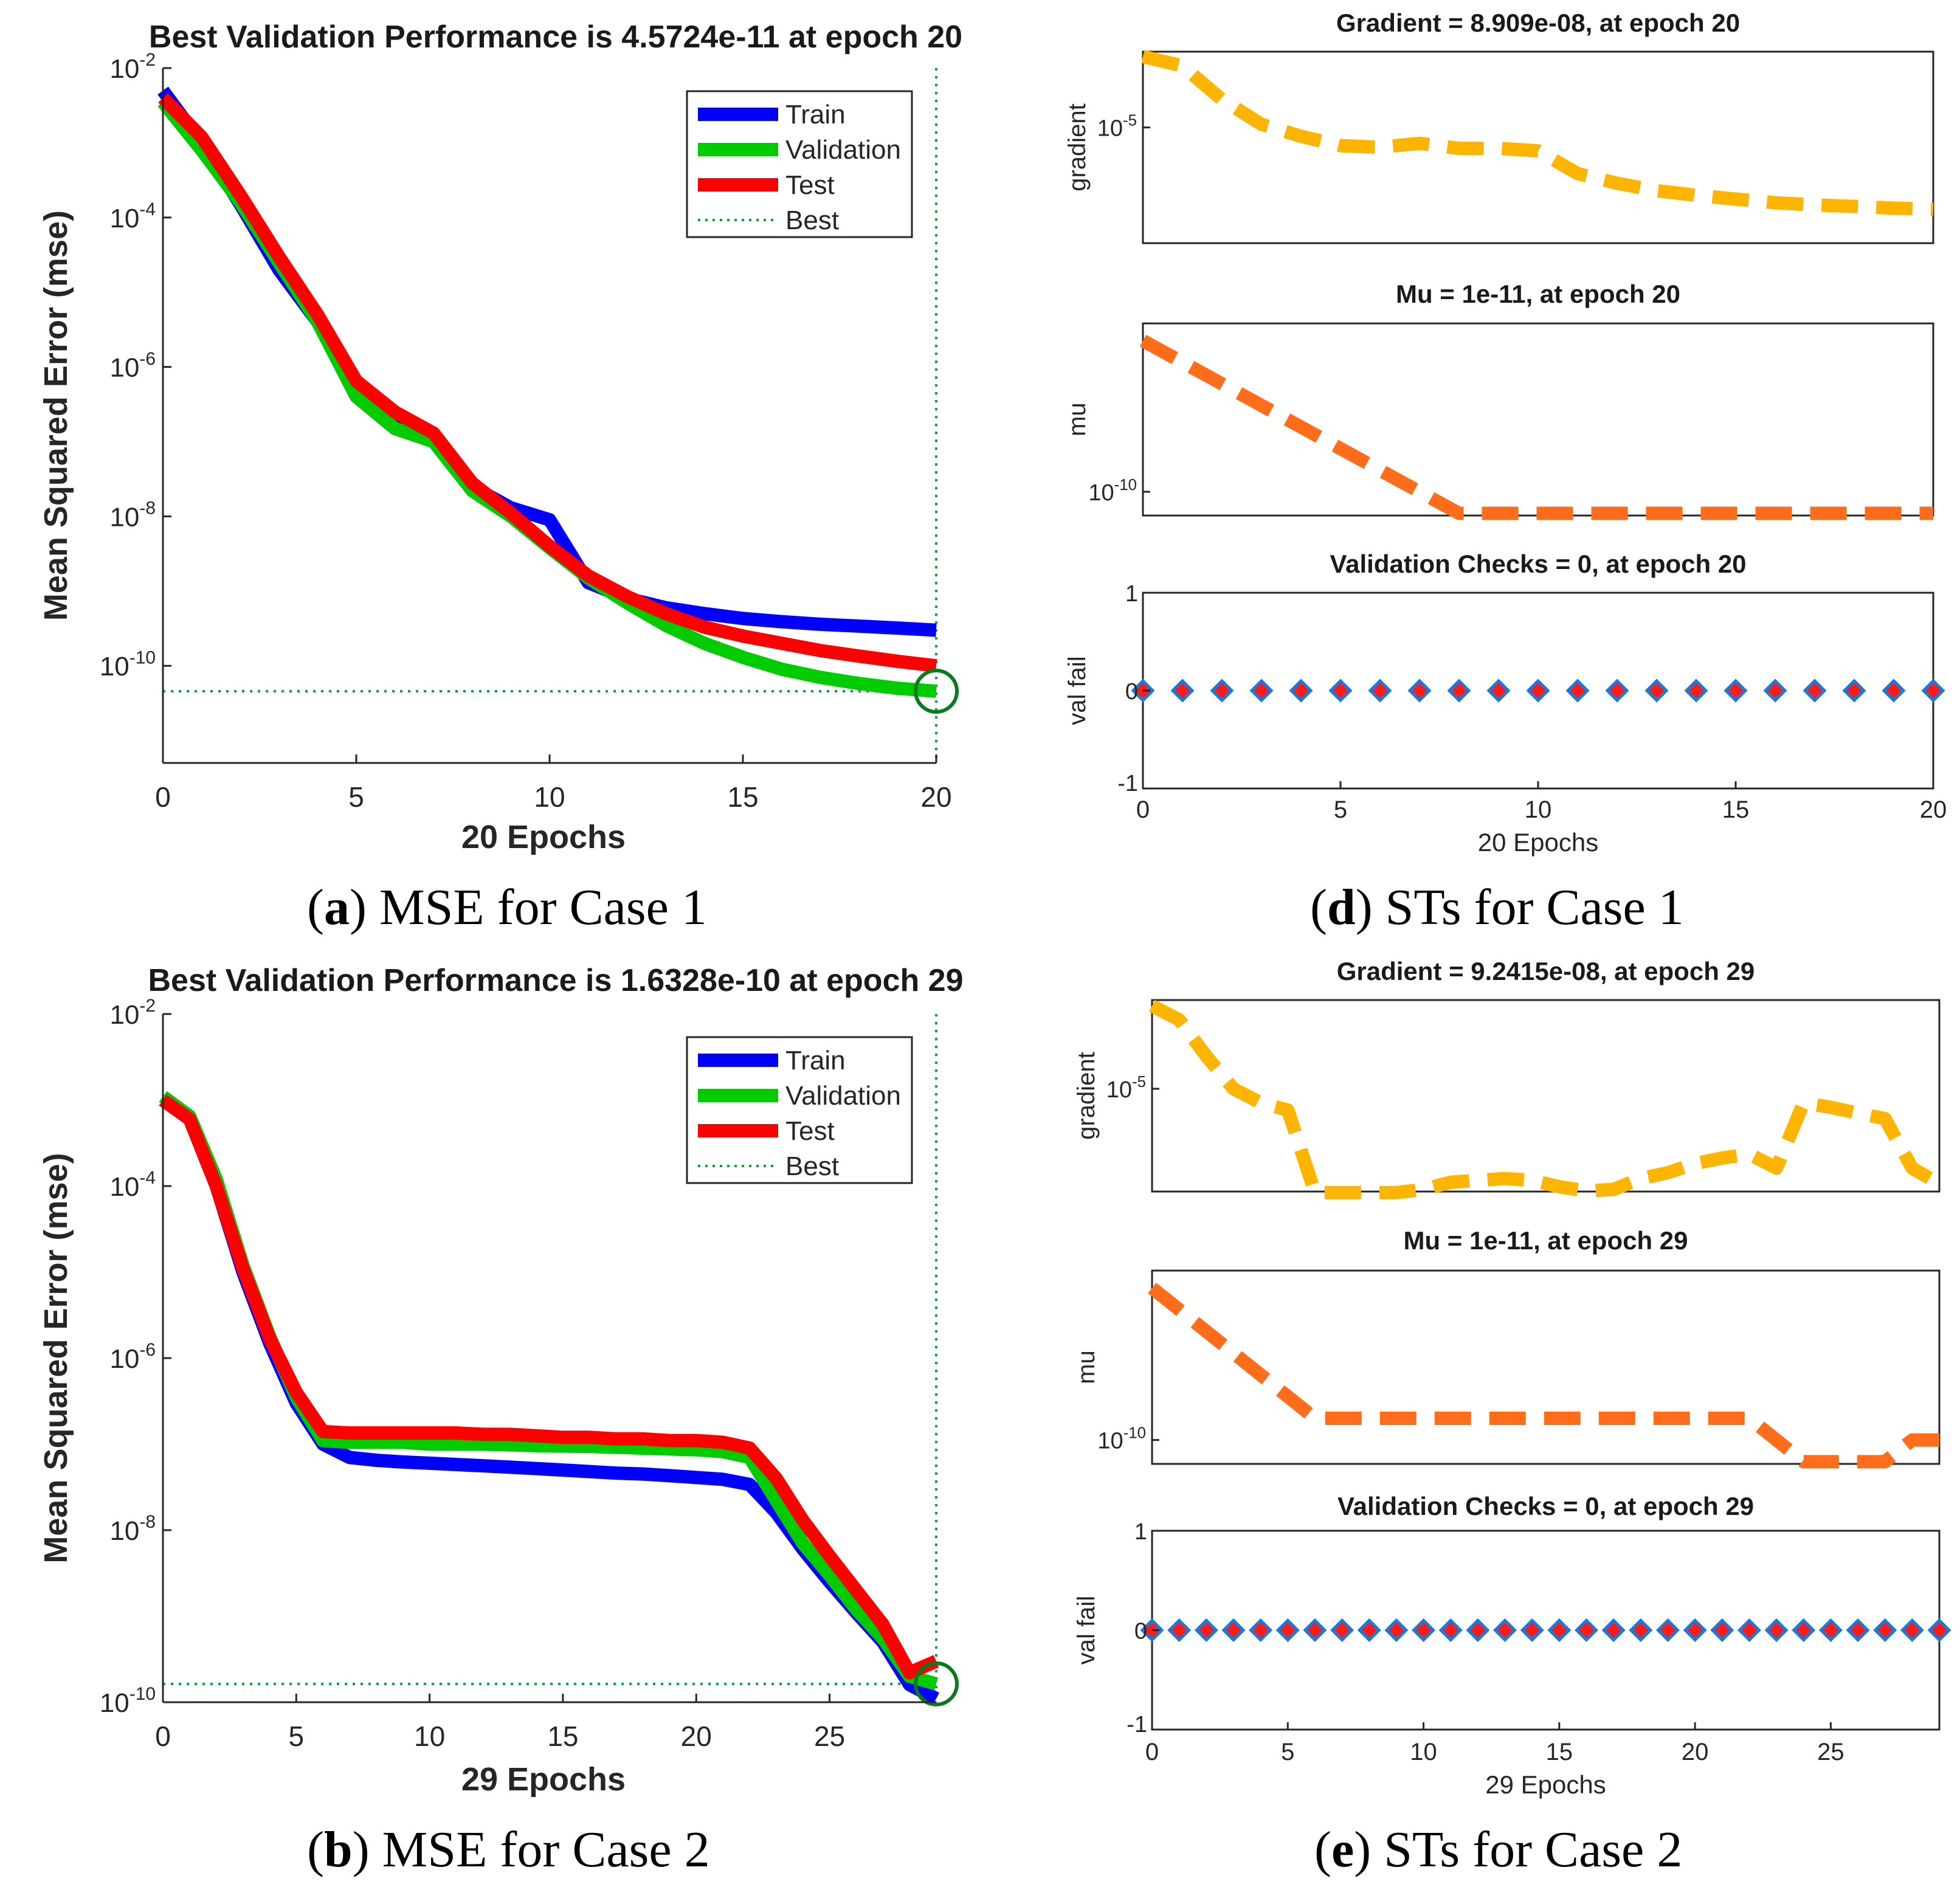 Image resolution: width=1960 pixels, height=1901 pixels. I want to click on plot-b-xtick-label: 15, so click(562, 1736).